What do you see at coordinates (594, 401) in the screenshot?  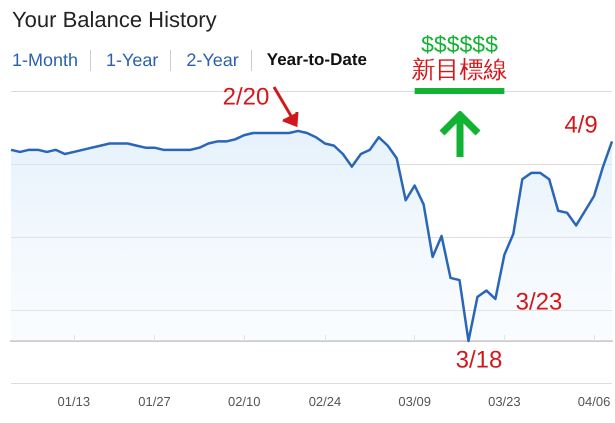 I see `x-tick-label: 04/06` at bounding box center [594, 401].